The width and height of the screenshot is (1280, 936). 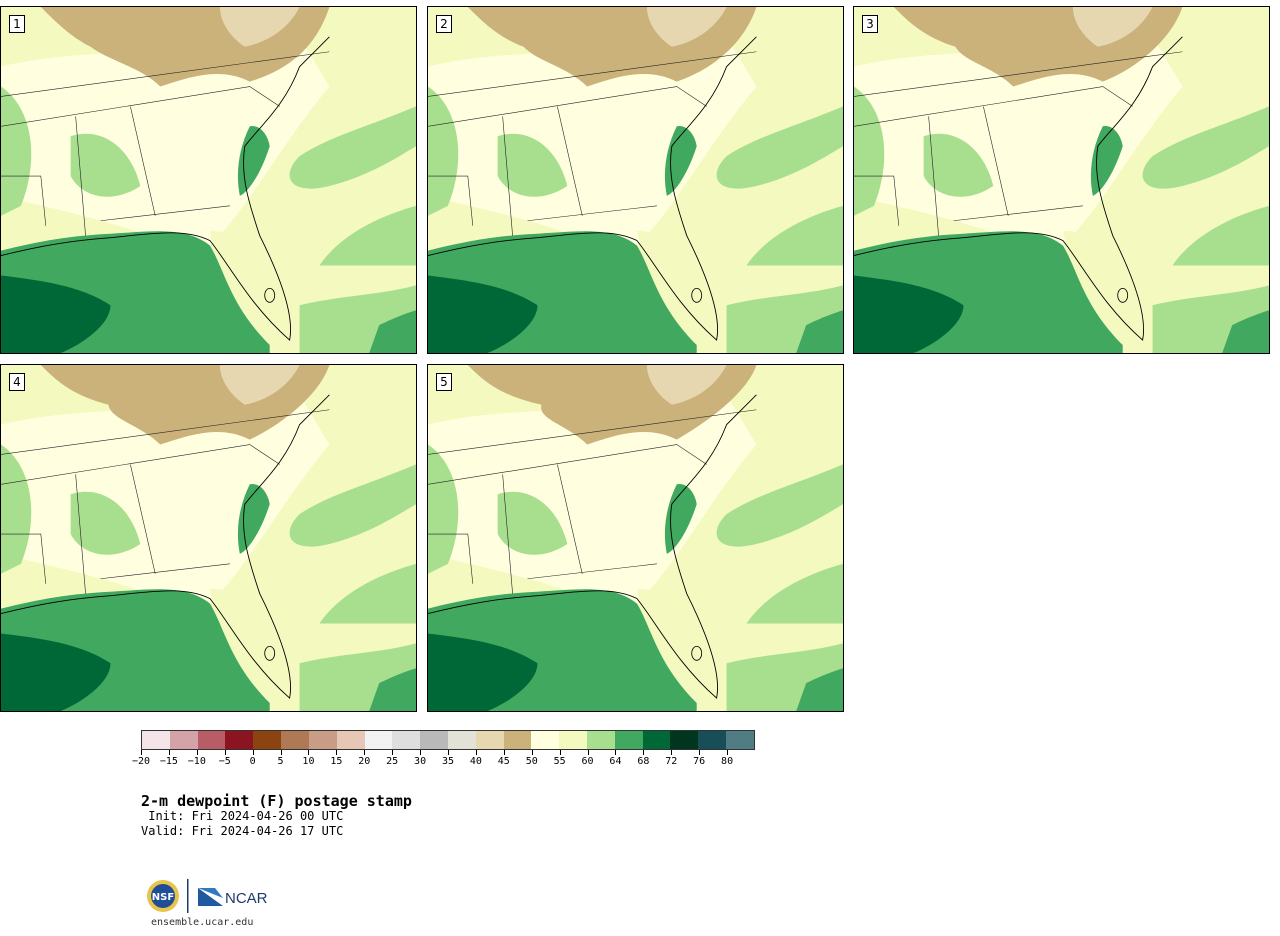 I want to click on colorbar-tick-label: −20, so click(x=141, y=761).